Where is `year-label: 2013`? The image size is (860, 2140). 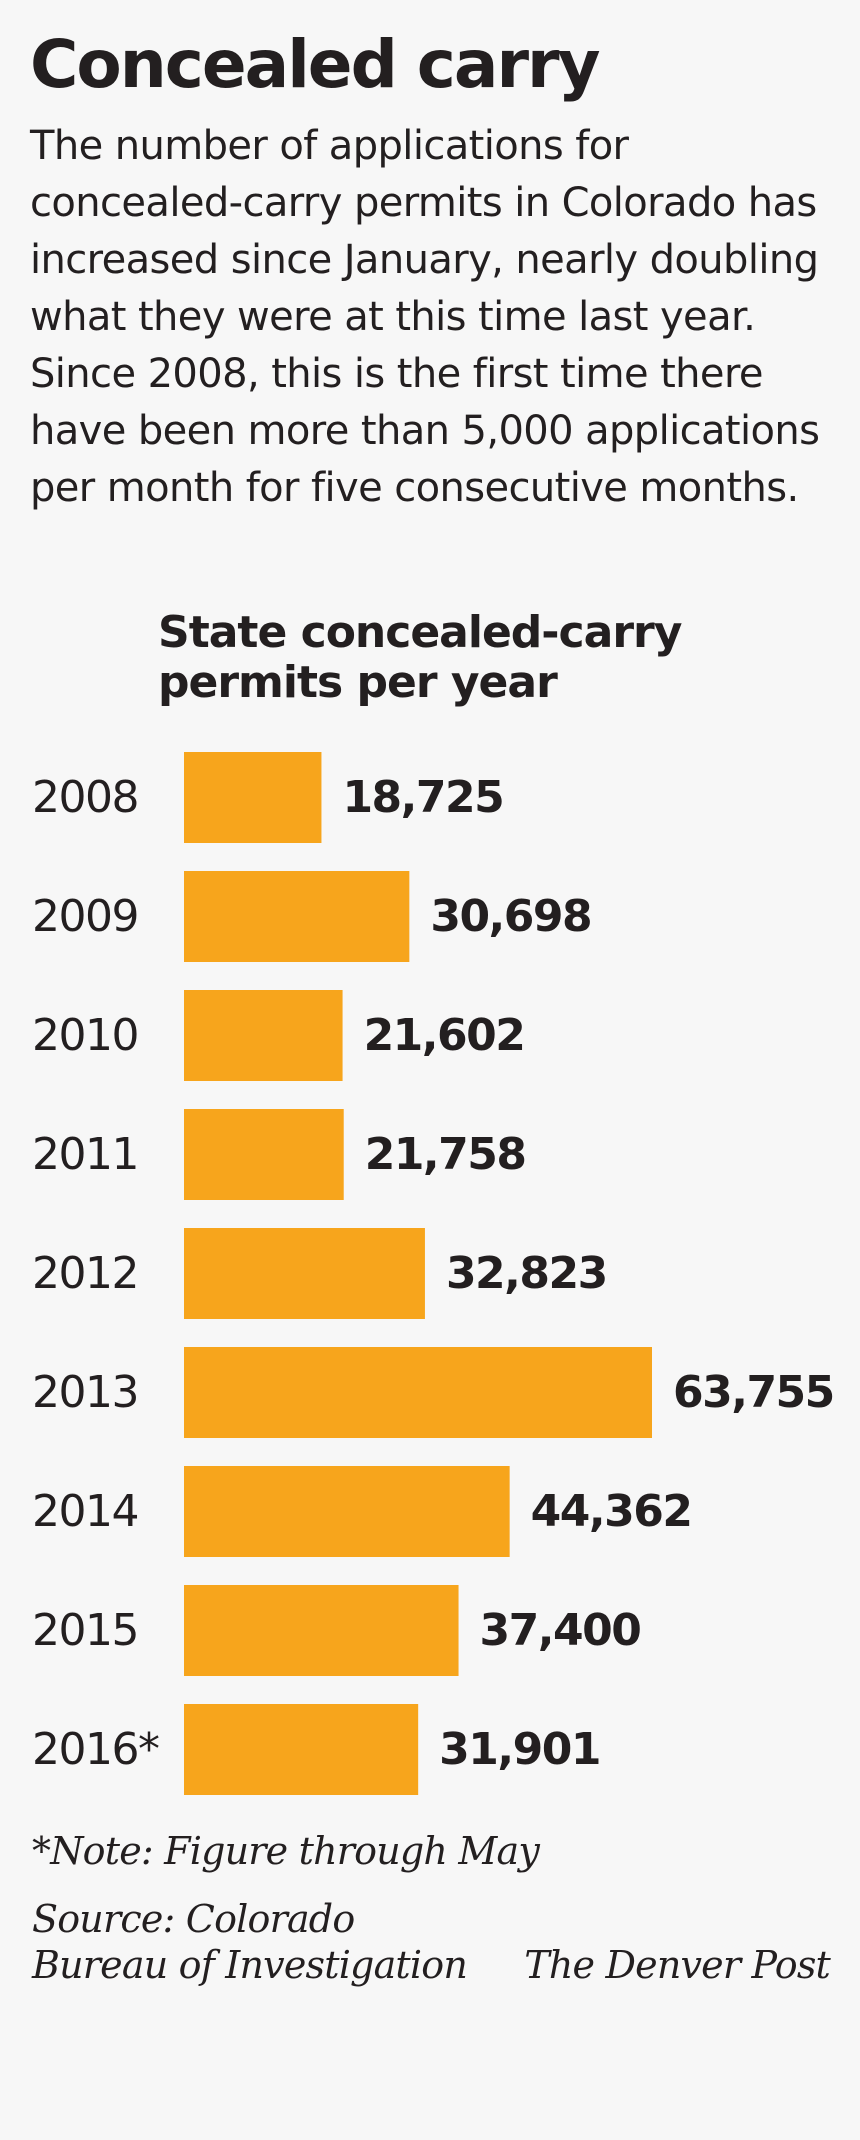 year-label: 2013 is located at coordinates (85, 1392).